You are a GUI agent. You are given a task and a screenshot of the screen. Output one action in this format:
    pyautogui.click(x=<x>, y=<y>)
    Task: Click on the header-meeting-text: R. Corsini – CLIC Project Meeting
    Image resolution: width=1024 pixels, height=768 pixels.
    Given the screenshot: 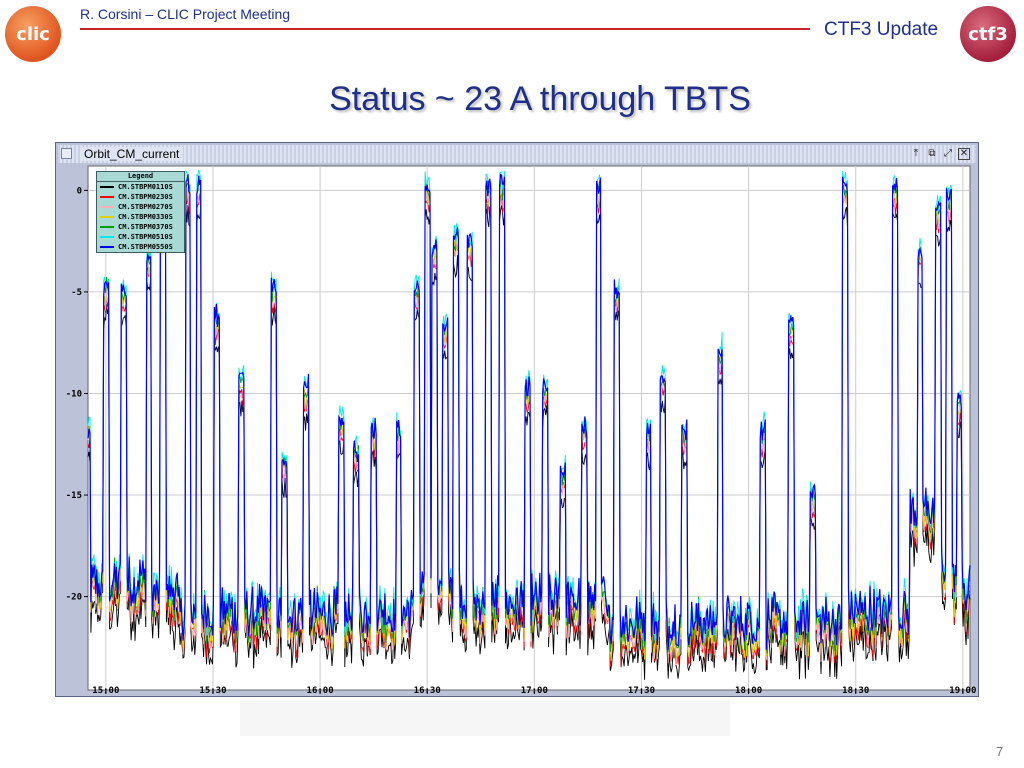 What is the action you would take?
    pyautogui.click(x=185, y=14)
    